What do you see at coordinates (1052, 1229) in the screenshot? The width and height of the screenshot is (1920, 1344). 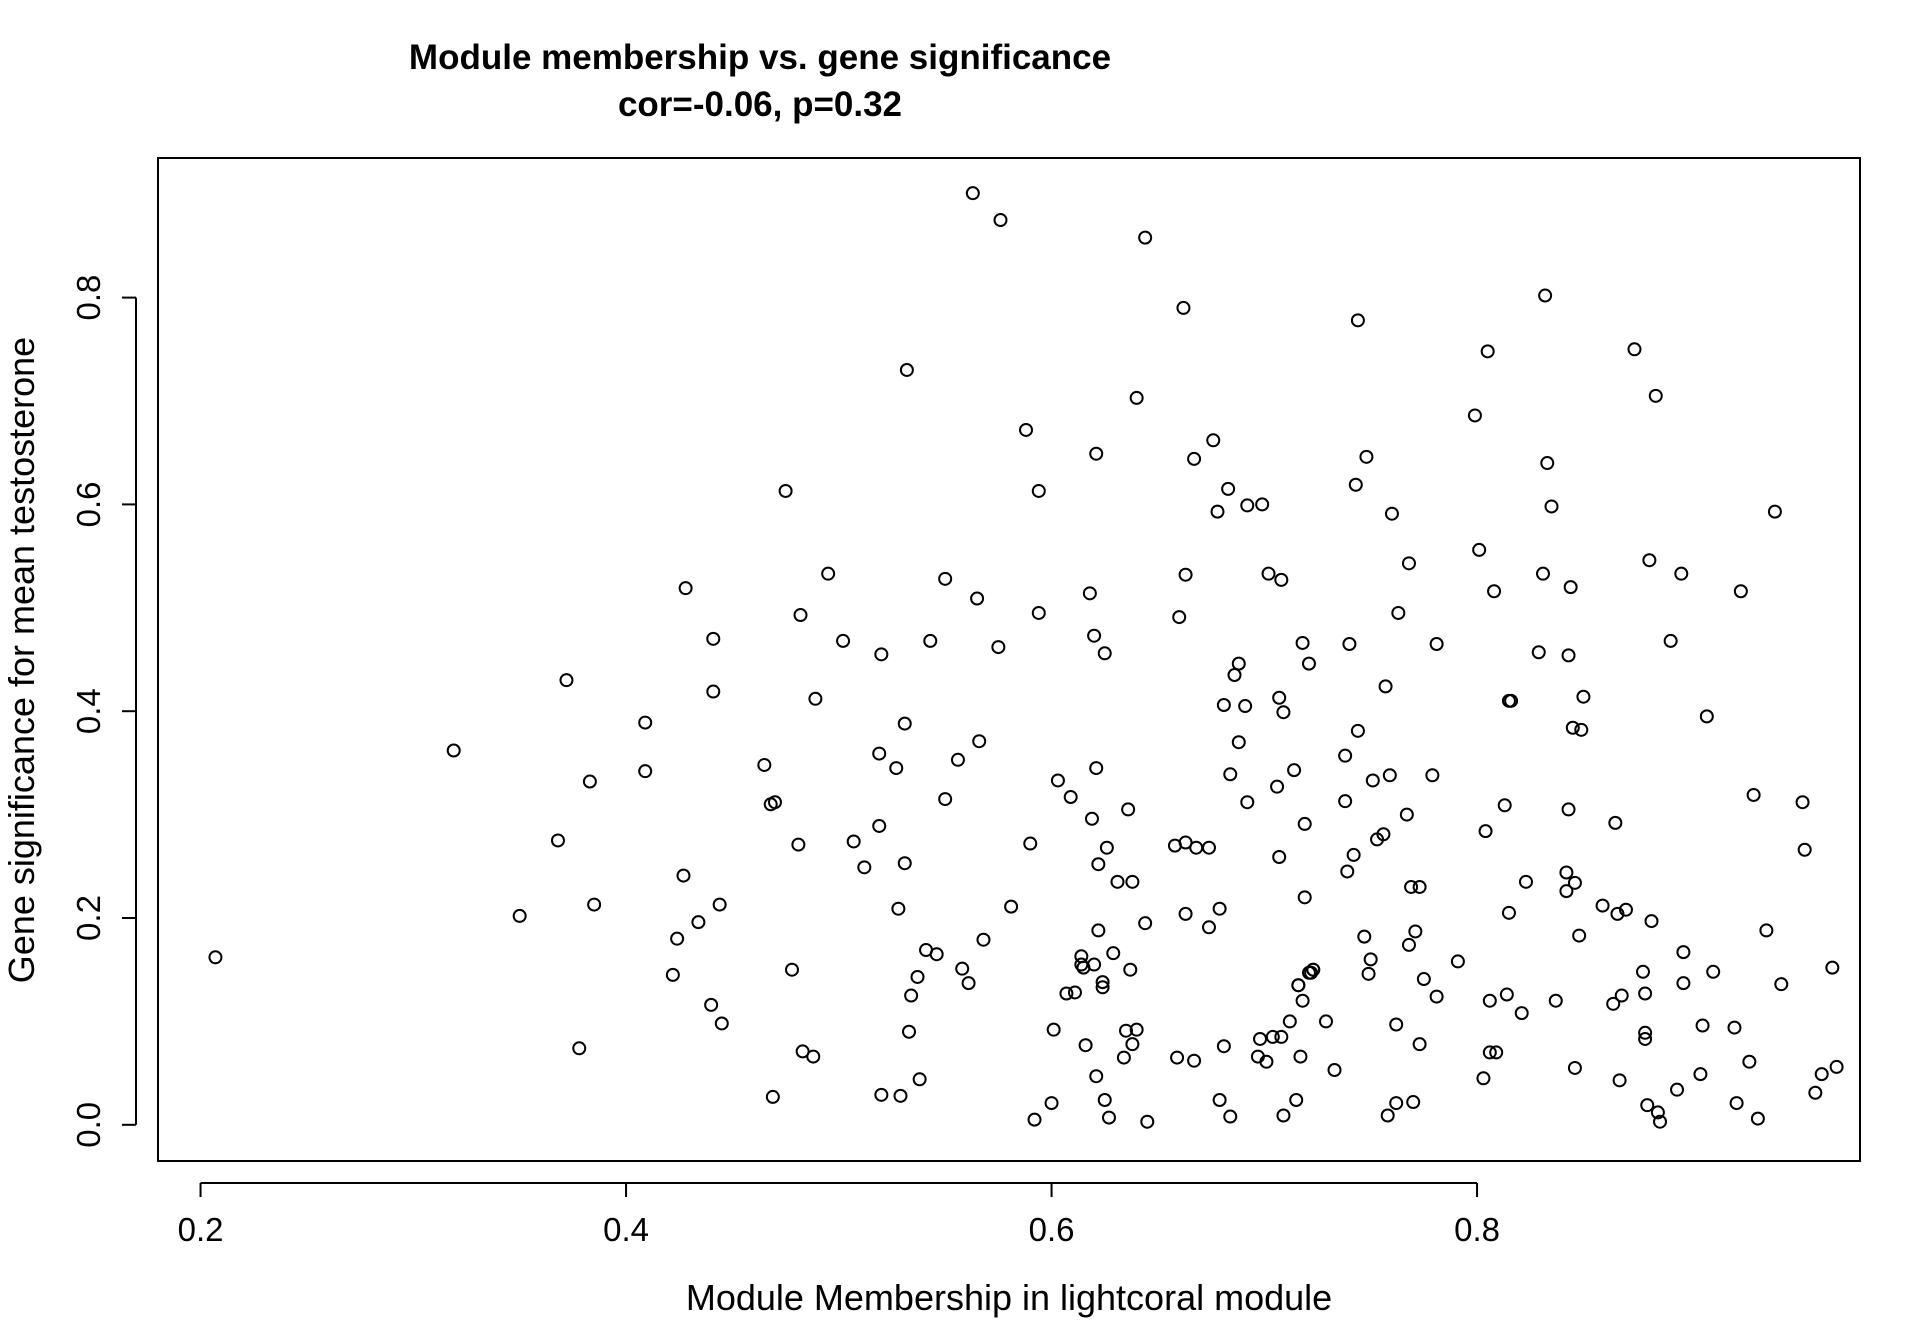 I see `x-tick-label: 0.6` at bounding box center [1052, 1229].